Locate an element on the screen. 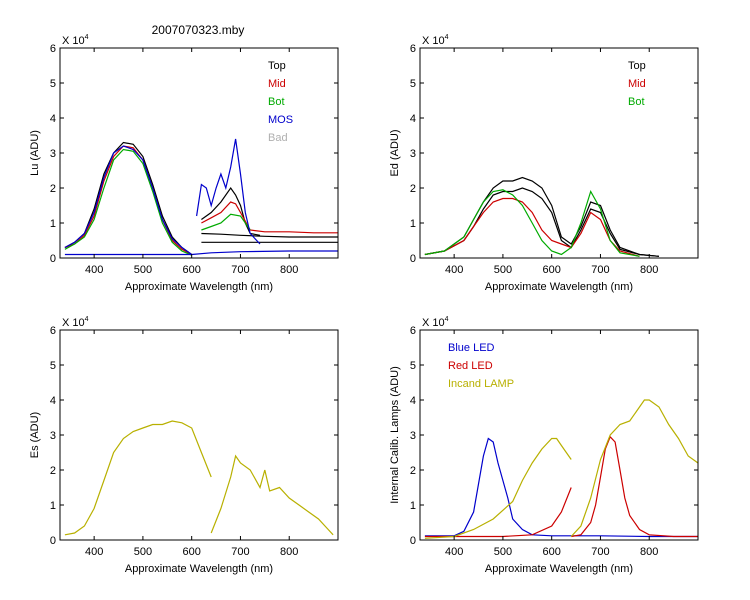 The width and height of the screenshot is (750, 600). lu-xtick-label: 400 is located at coordinates (94, 270).